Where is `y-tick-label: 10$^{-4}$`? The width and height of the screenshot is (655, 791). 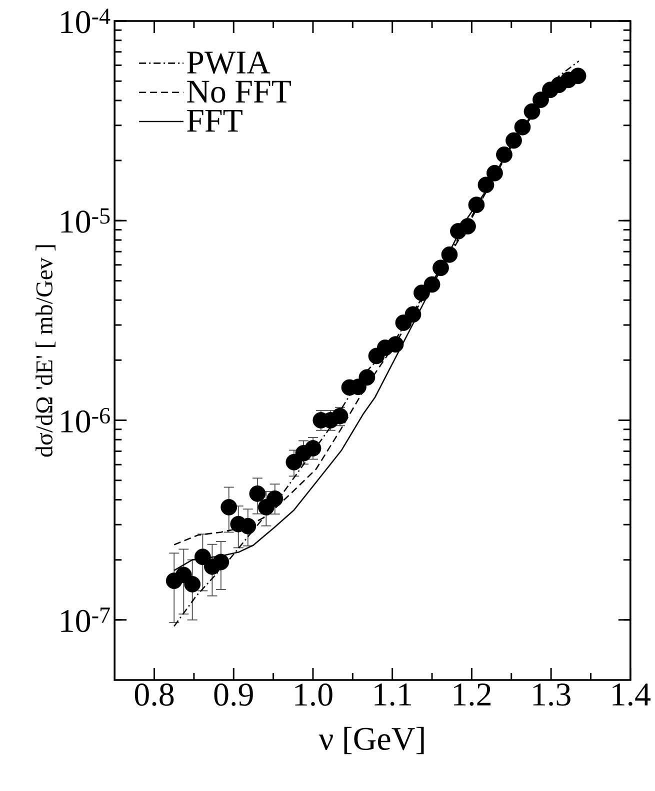
y-tick-label: 10$^{-4}$ is located at coordinates (85, 21).